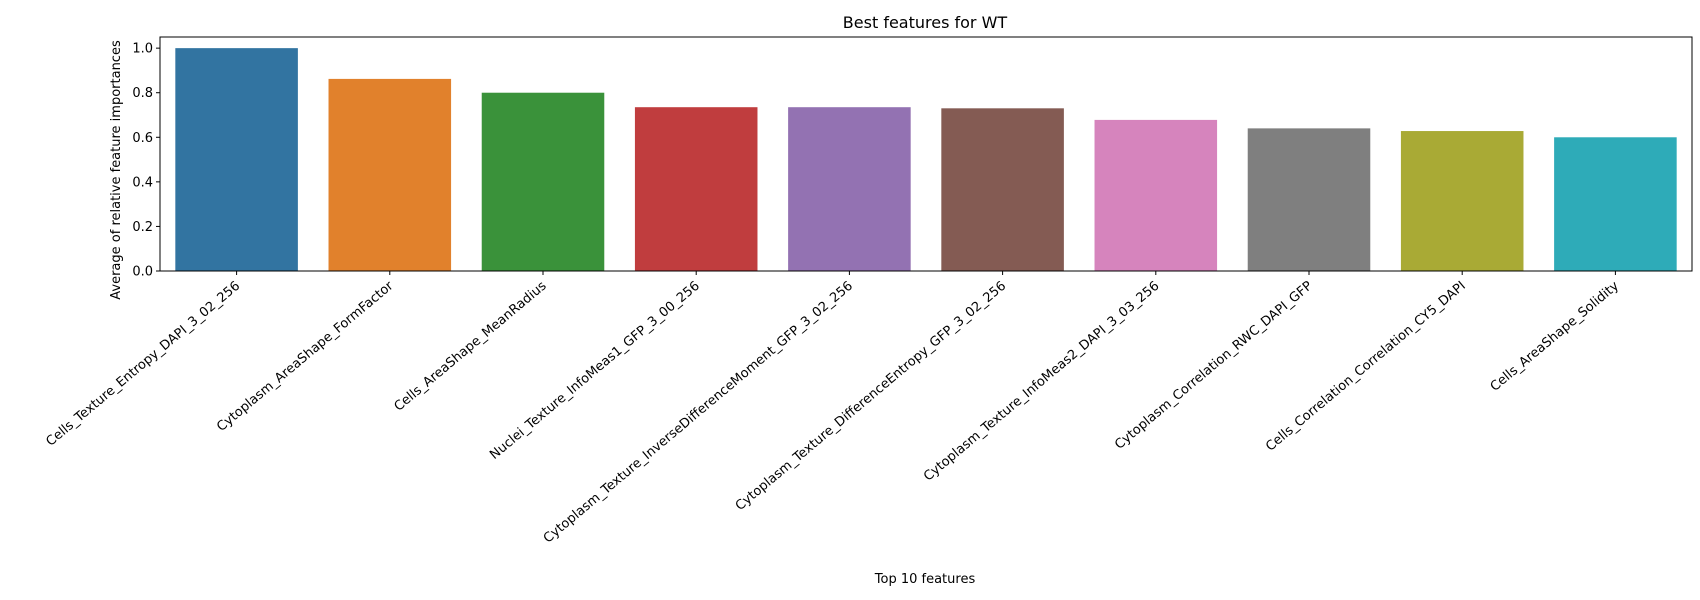  I want to click on x-tick-label: Cytoplasm_AreaShape_FormFactor, so click(305, 356).